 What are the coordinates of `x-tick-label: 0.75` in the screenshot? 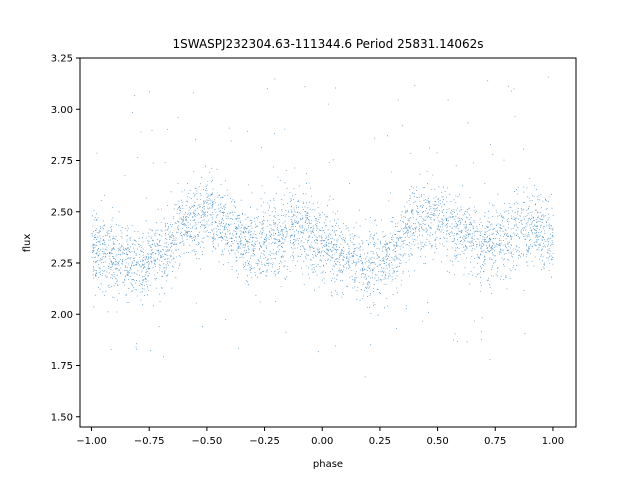 It's located at (495, 441).